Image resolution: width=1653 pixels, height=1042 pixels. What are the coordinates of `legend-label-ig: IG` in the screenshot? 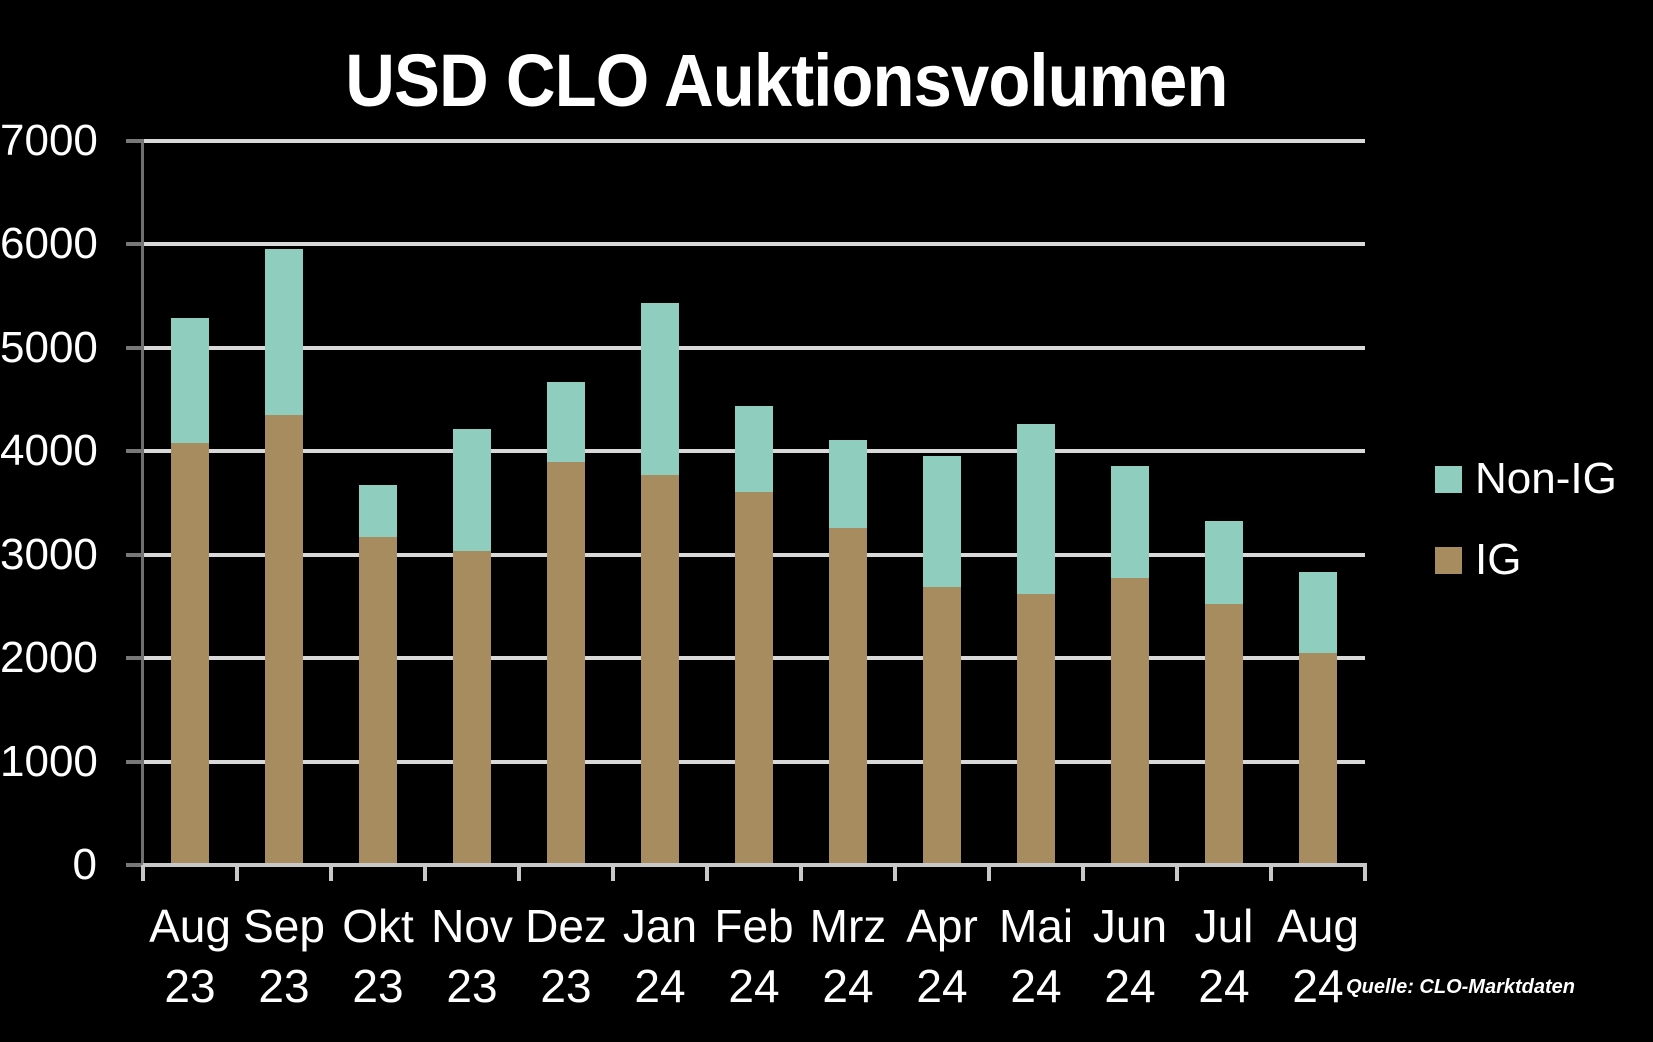 It's located at (1498, 559).